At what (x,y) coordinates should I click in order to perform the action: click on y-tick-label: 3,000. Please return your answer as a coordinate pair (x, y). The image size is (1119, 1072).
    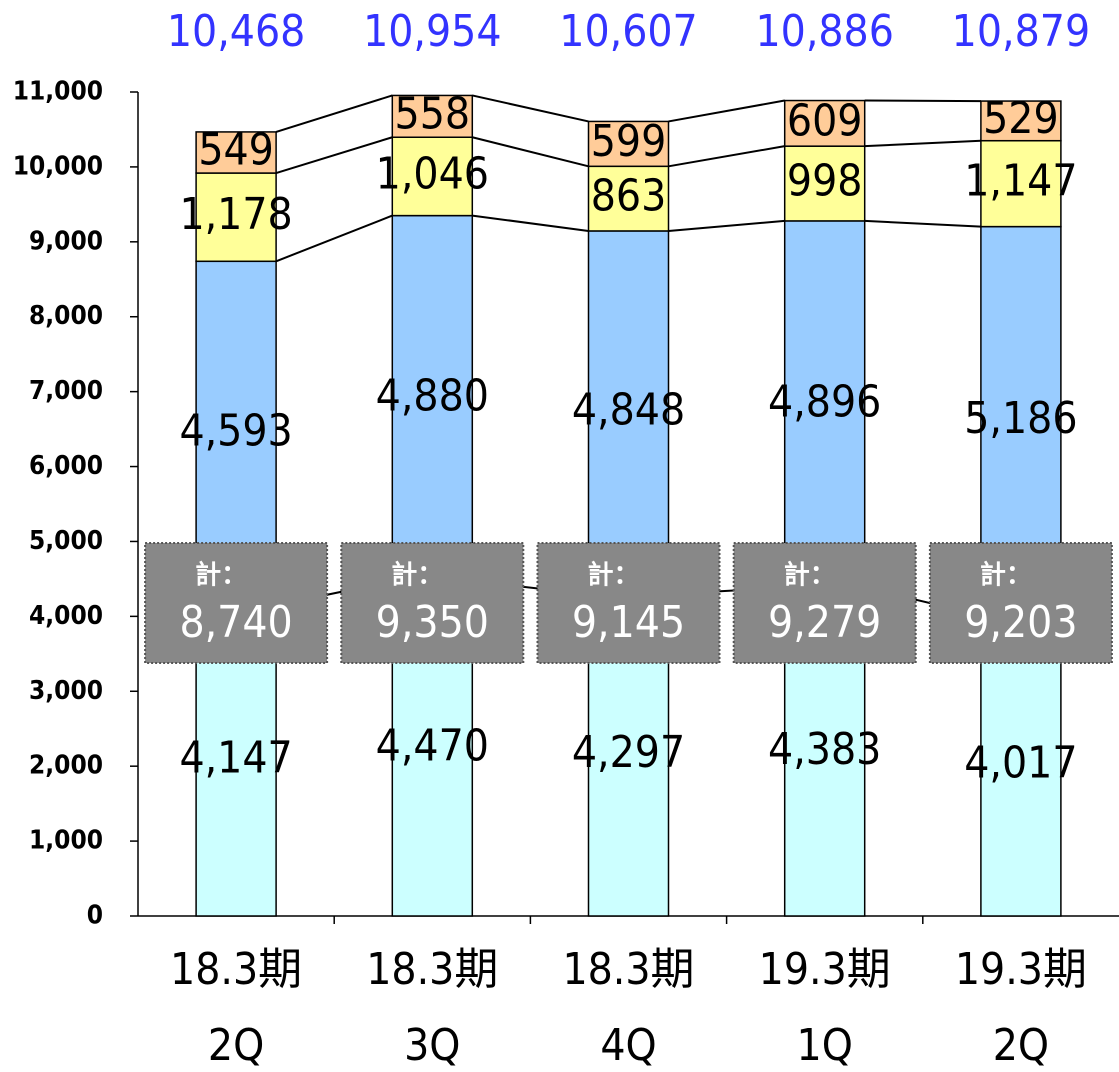
    Looking at the image, I should click on (66, 691).